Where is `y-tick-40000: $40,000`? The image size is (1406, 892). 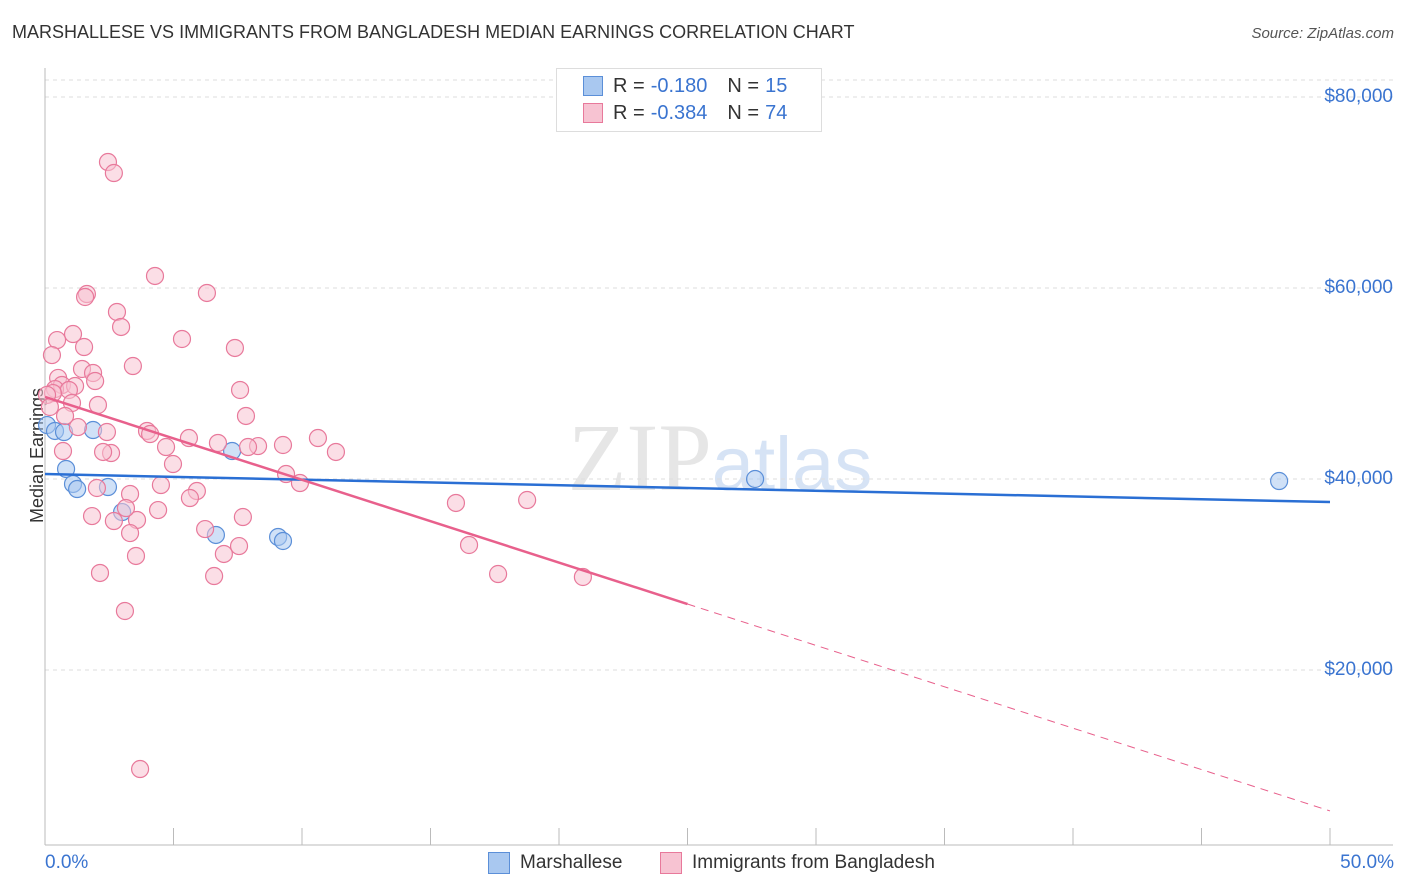
y-tick-40000: $40,000 is located at coordinates (1358, 478).